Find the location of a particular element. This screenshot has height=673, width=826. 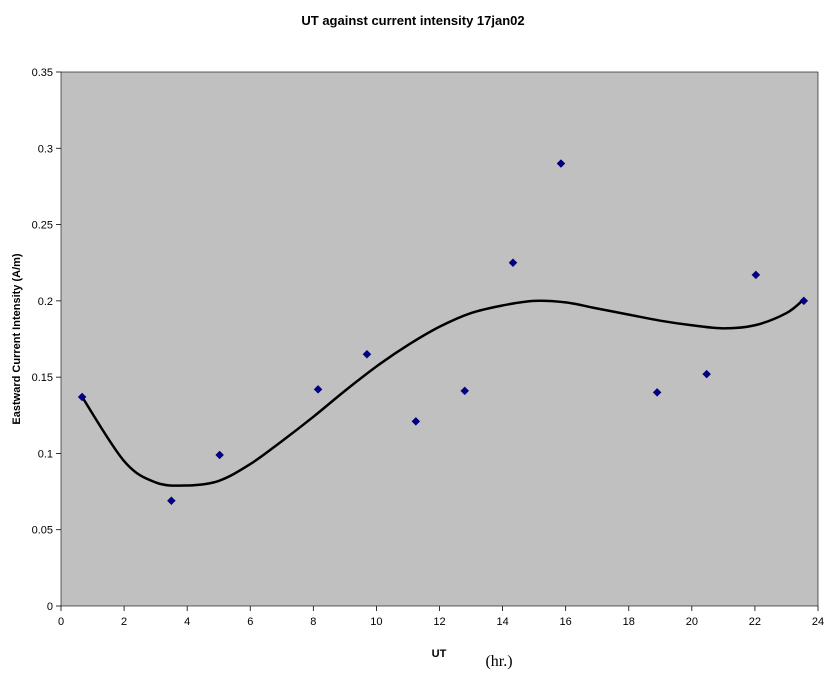

x-tick-label: 8 is located at coordinates (313, 622).